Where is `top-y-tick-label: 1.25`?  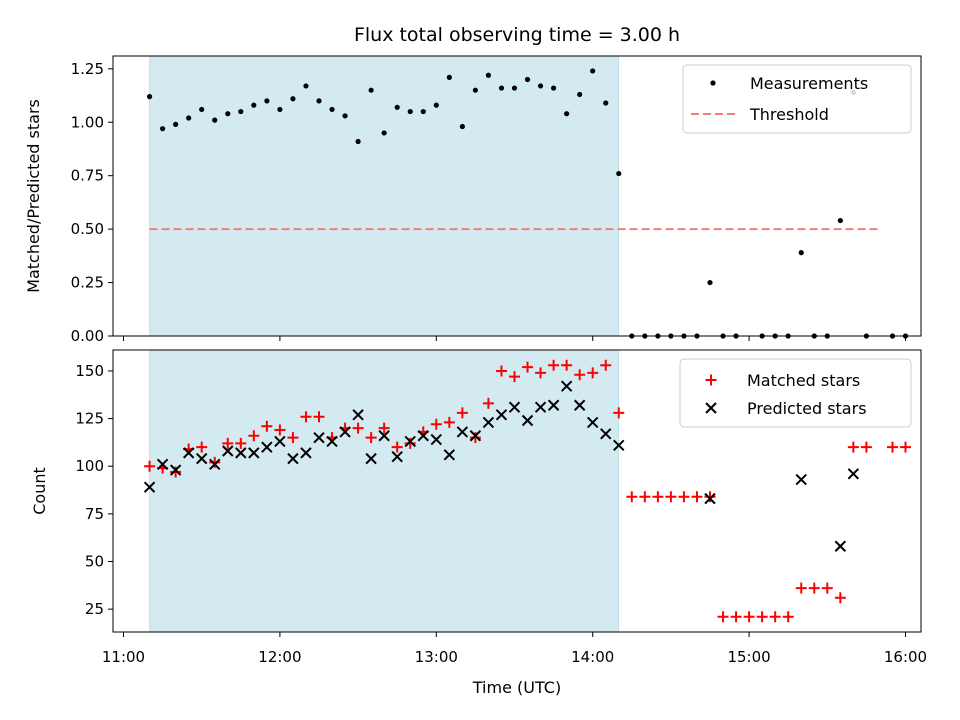 top-y-tick-label: 1.25 is located at coordinates (87, 69).